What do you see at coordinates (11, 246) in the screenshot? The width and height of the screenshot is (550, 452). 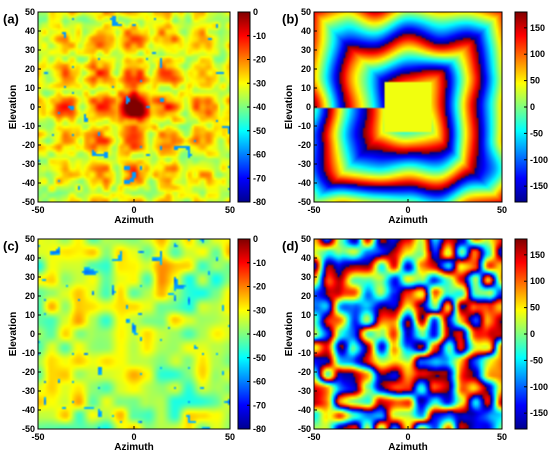 I see `panel-label: (c)` at bounding box center [11, 246].